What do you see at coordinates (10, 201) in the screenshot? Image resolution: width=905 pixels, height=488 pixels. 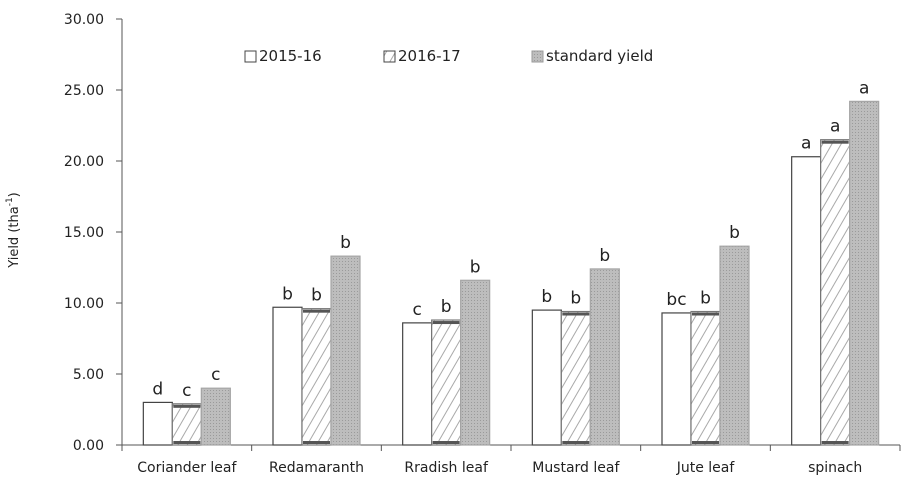 I see `y-axis-title-sup: -1` at bounding box center [10, 201].